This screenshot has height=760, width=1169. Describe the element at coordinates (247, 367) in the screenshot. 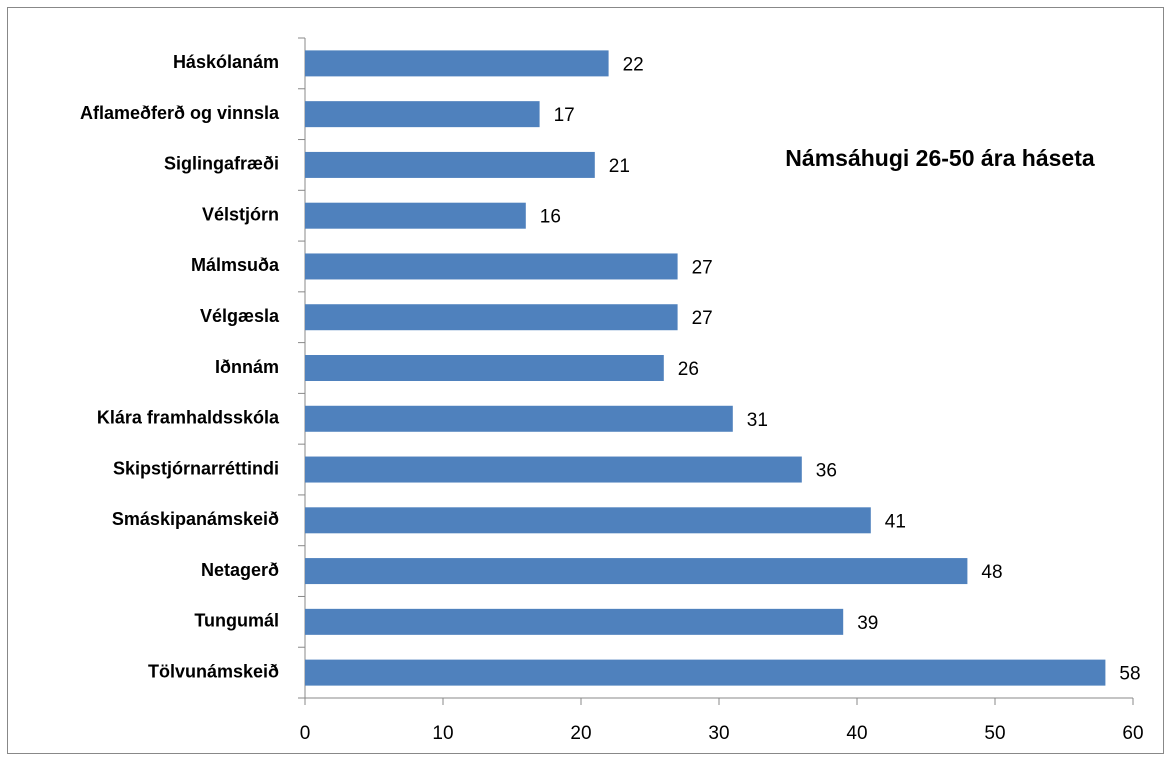

I see `y-tick-label: Iðnnám` at that location.